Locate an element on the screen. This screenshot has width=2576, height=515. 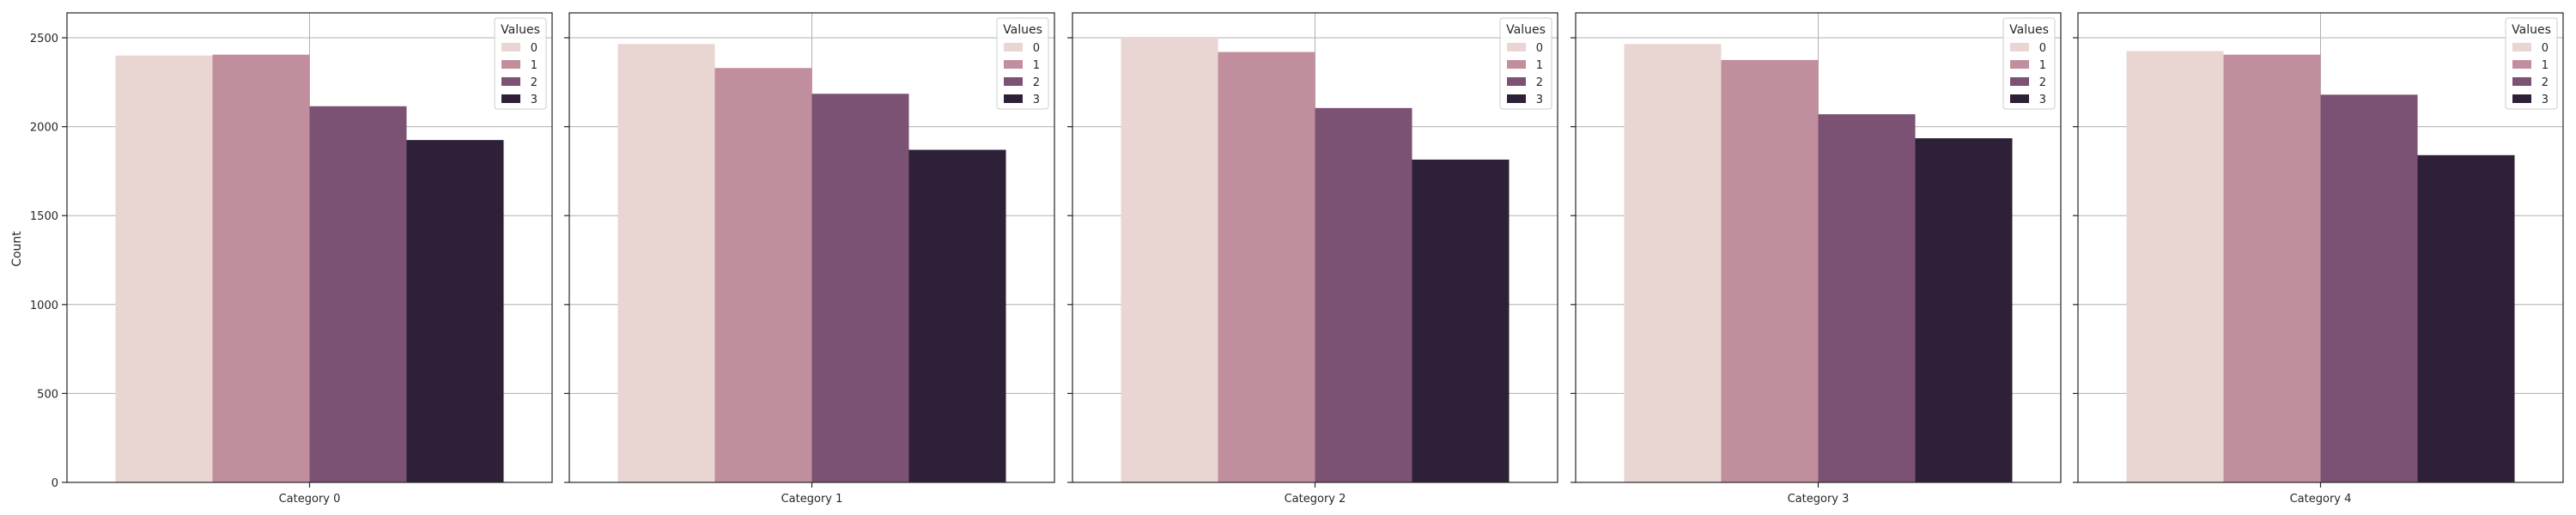
y-tick-label-3: 1500 is located at coordinates (44, 216).